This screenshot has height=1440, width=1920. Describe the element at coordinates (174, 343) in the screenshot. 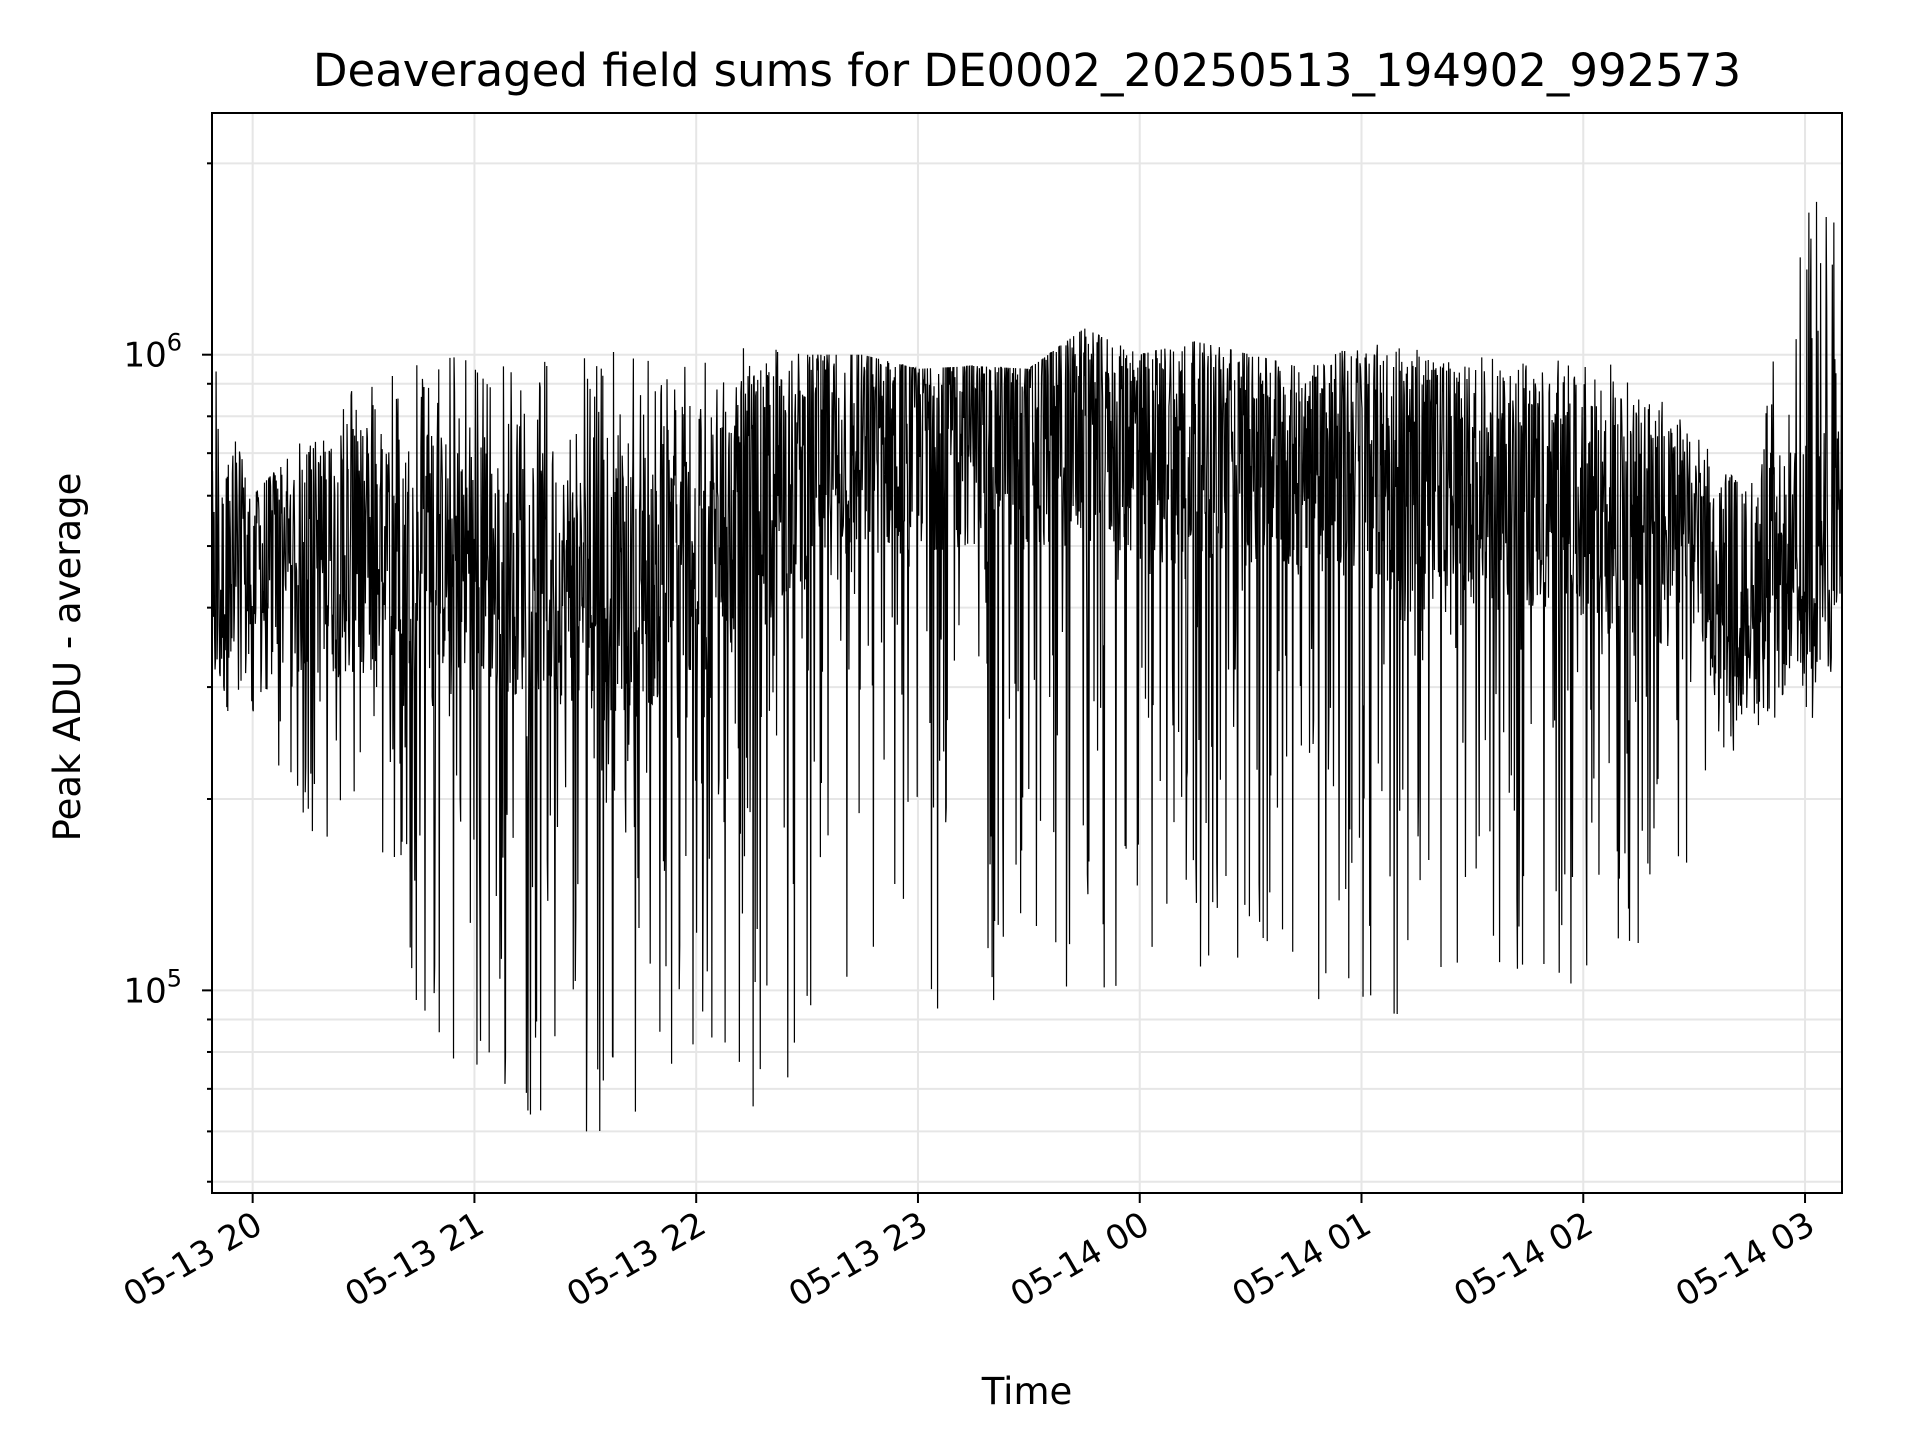

I see `y-tick-exponent: 6` at that location.